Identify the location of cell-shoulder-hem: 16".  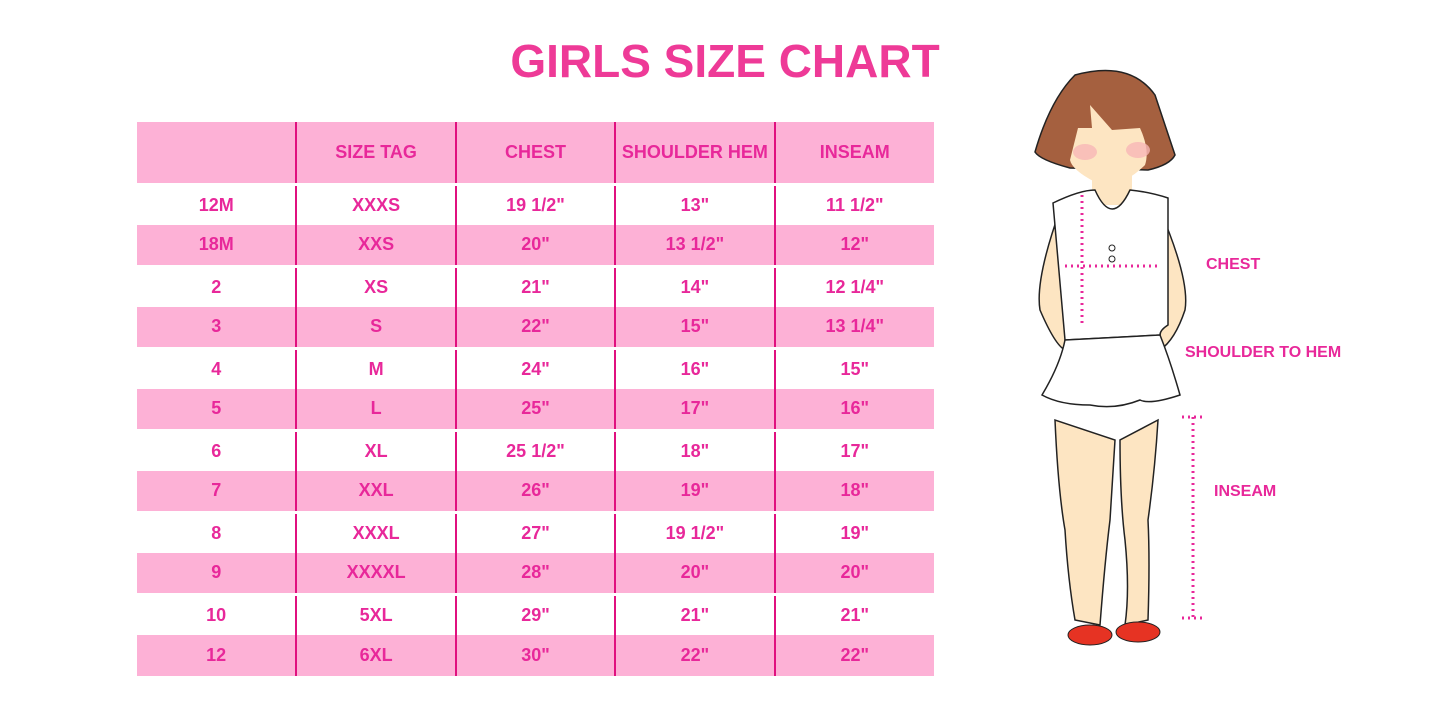
(694, 367).